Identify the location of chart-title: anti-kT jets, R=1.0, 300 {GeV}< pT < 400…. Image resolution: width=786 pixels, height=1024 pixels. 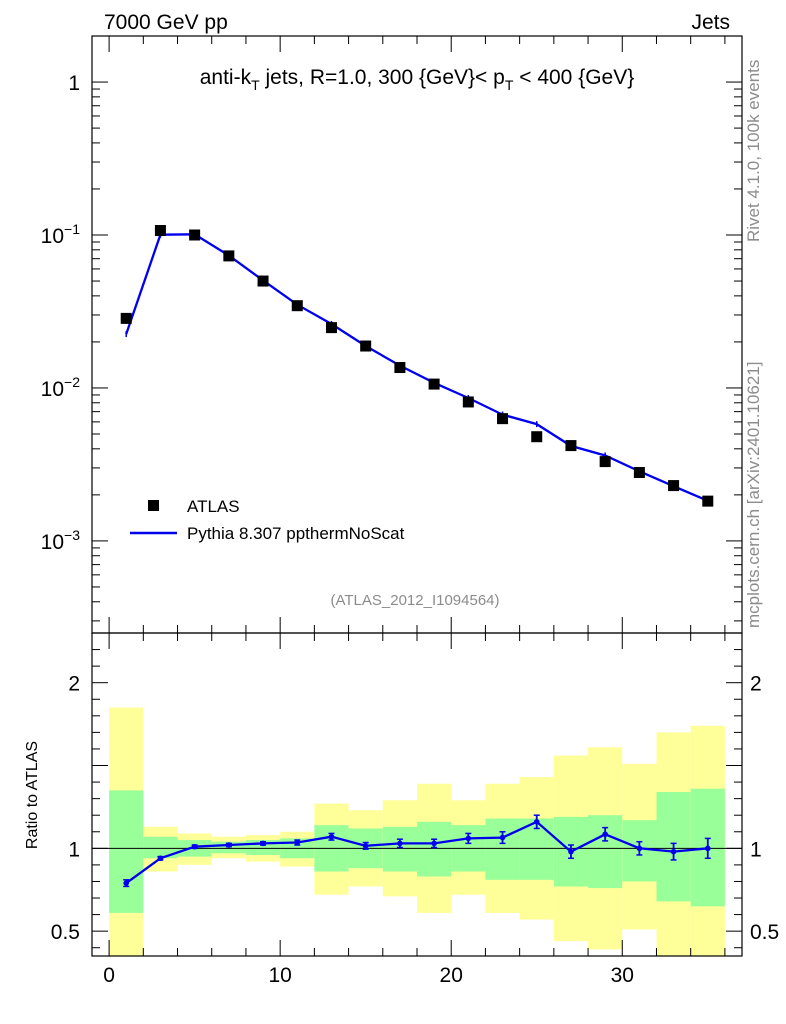
(417, 79).